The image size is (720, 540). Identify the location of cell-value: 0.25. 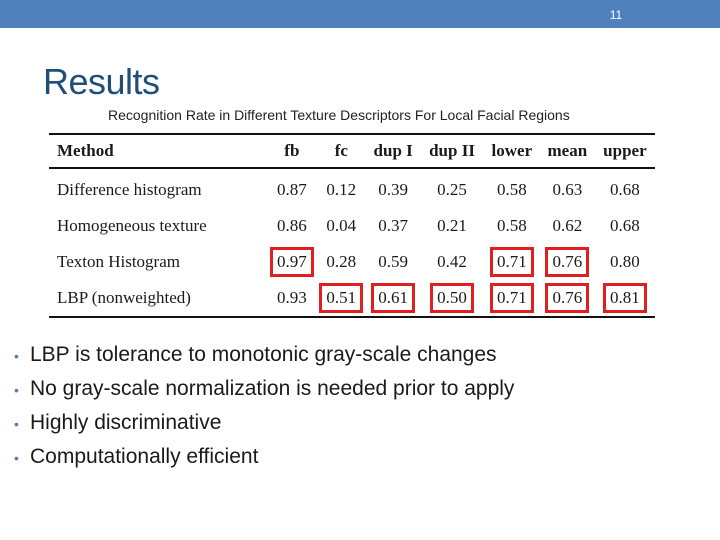
(452, 189).